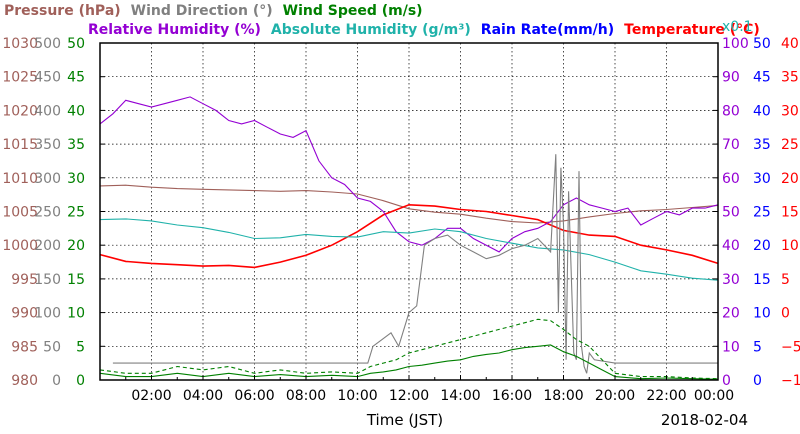 The height and width of the screenshot is (434, 800). What do you see at coordinates (24, 280) in the screenshot?
I see `tick-label: 995` at bounding box center [24, 280].